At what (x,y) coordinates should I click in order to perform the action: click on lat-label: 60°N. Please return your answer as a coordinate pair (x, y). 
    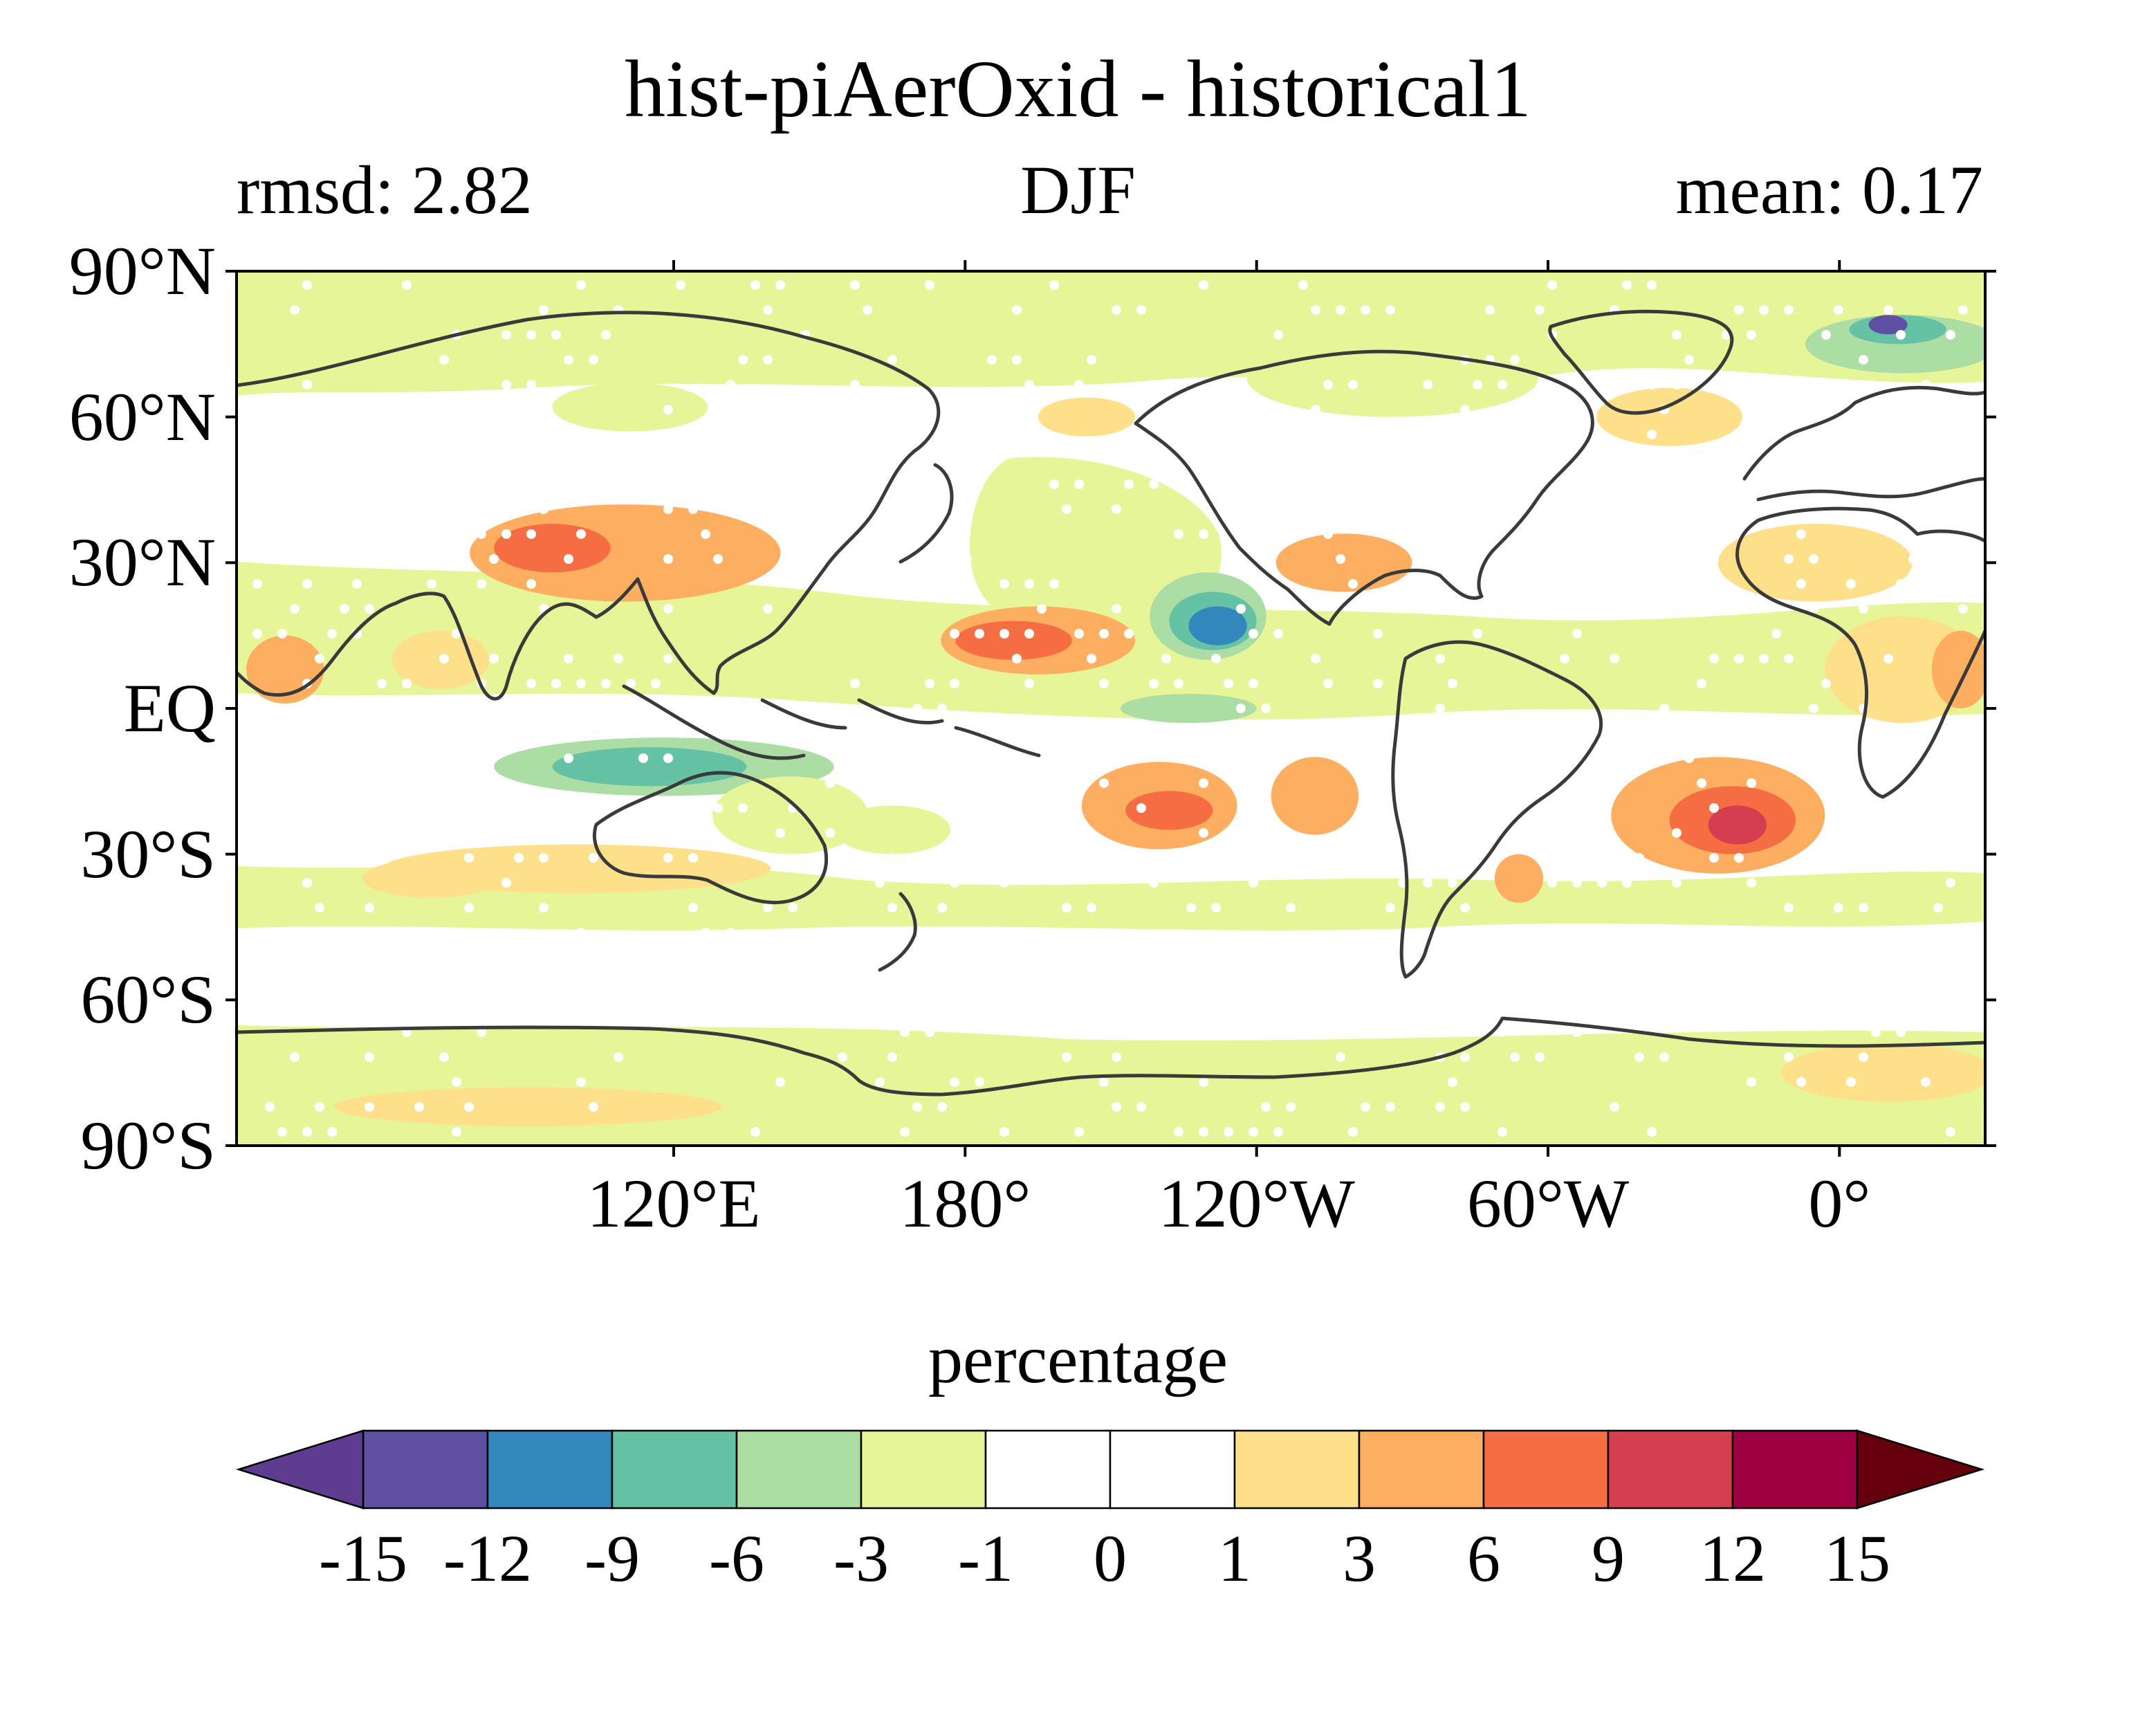
    Looking at the image, I should click on (142, 416).